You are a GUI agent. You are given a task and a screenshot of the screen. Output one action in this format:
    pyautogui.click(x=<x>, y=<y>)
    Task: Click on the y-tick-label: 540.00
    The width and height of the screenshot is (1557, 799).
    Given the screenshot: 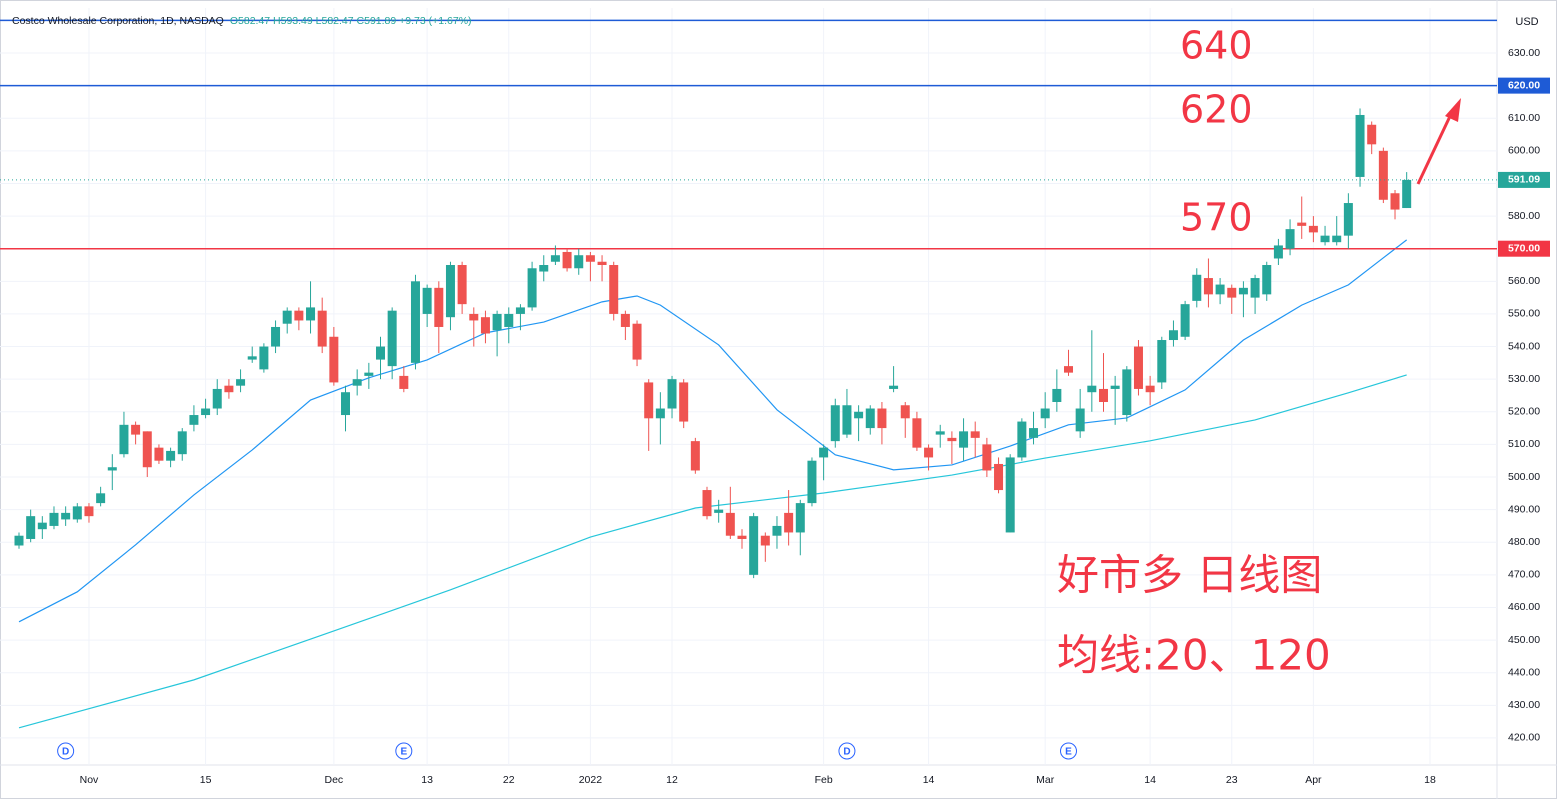 What is the action you would take?
    pyautogui.click(x=1524, y=346)
    